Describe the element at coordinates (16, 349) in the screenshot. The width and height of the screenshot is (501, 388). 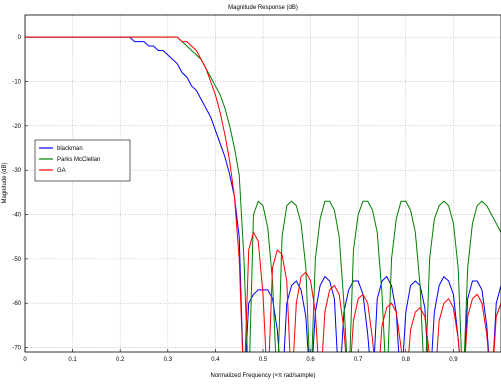
I see `y-tick-label: -70` at that location.